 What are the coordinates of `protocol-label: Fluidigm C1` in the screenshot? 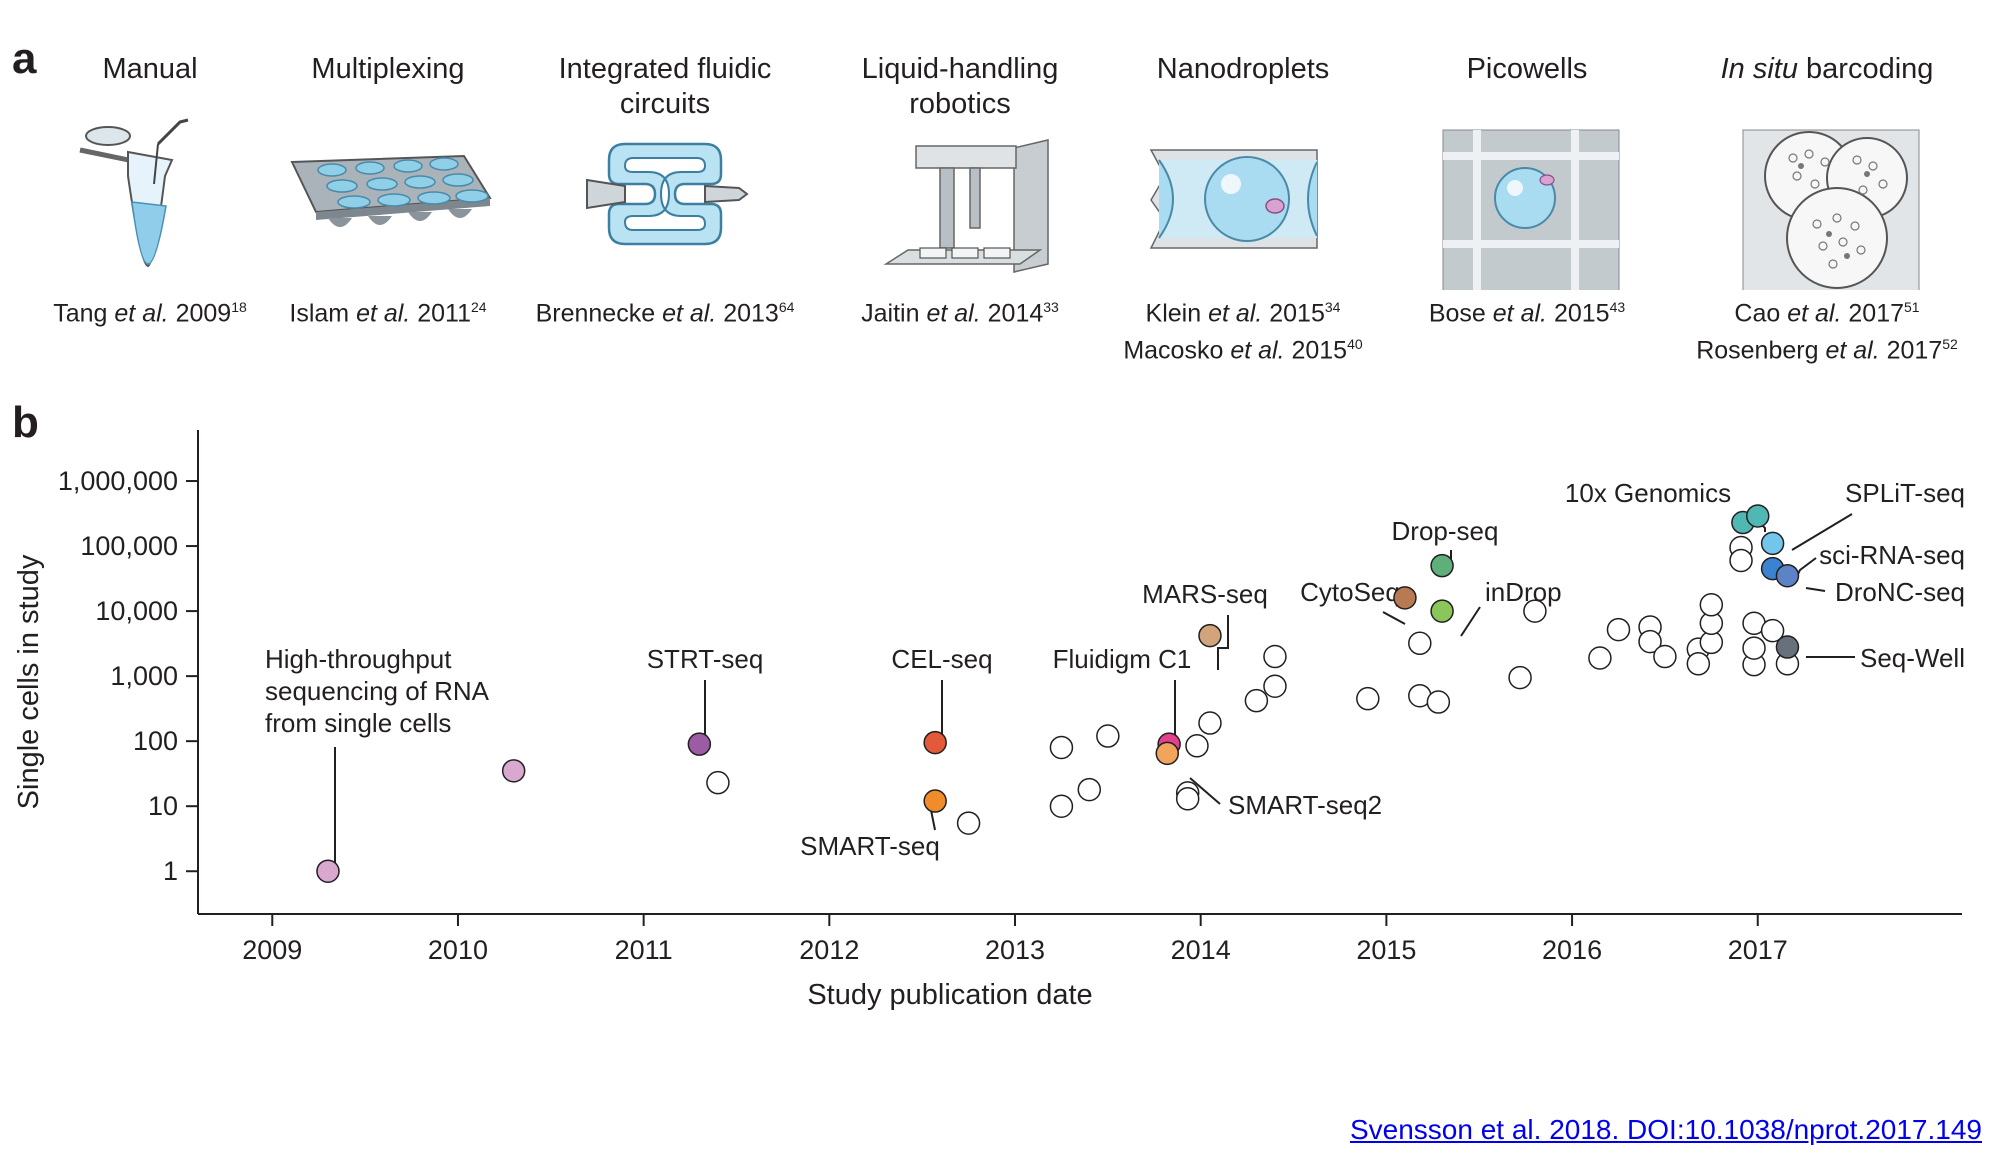 It's located at (1122, 659).